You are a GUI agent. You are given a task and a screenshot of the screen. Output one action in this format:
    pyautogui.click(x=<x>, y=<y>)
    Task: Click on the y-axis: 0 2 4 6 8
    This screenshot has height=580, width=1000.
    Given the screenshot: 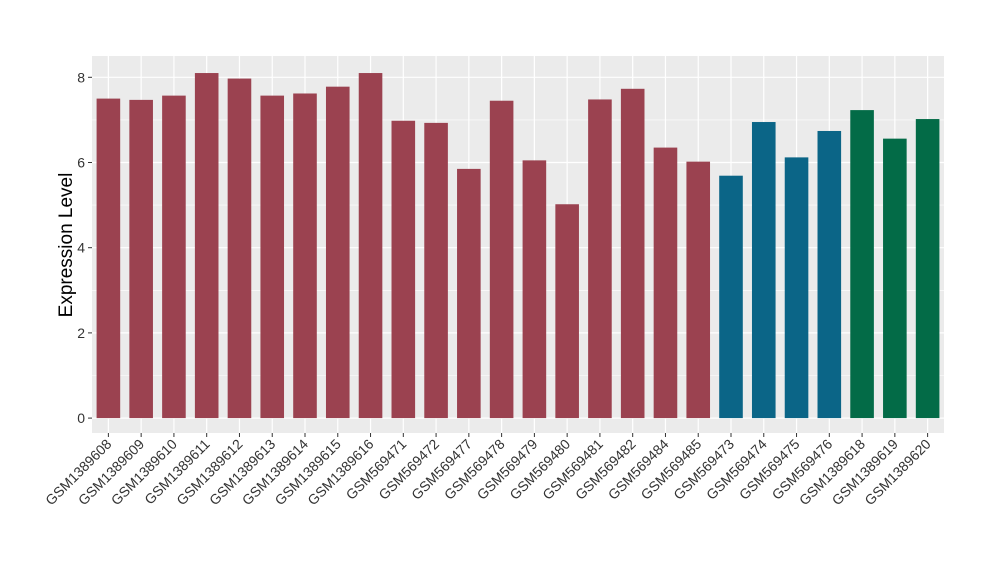 What is the action you would take?
    pyautogui.click(x=84, y=247)
    